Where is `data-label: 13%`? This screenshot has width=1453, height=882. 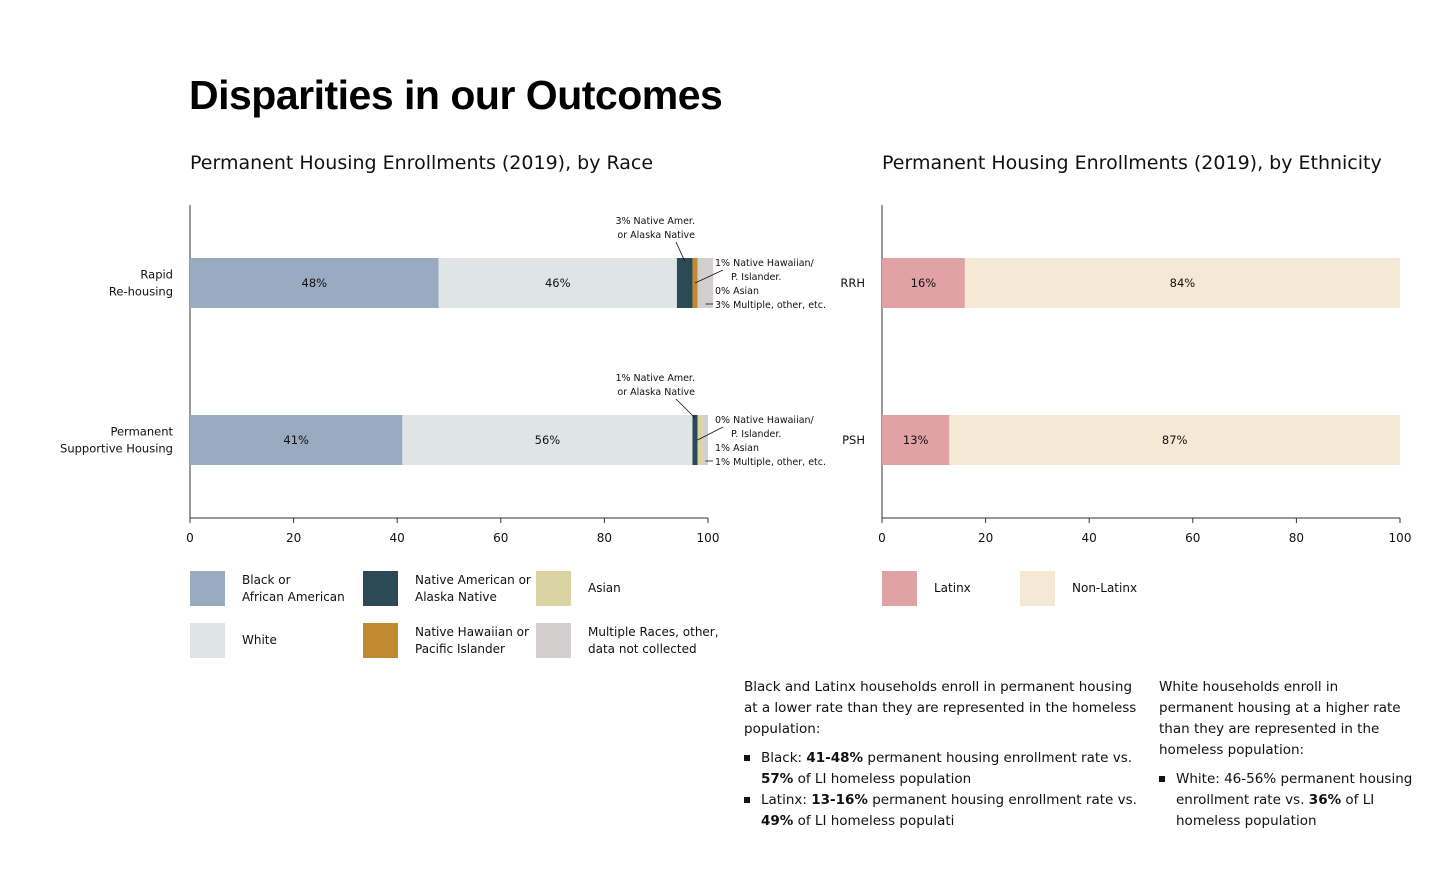 data-label: 13% is located at coordinates (916, 440).